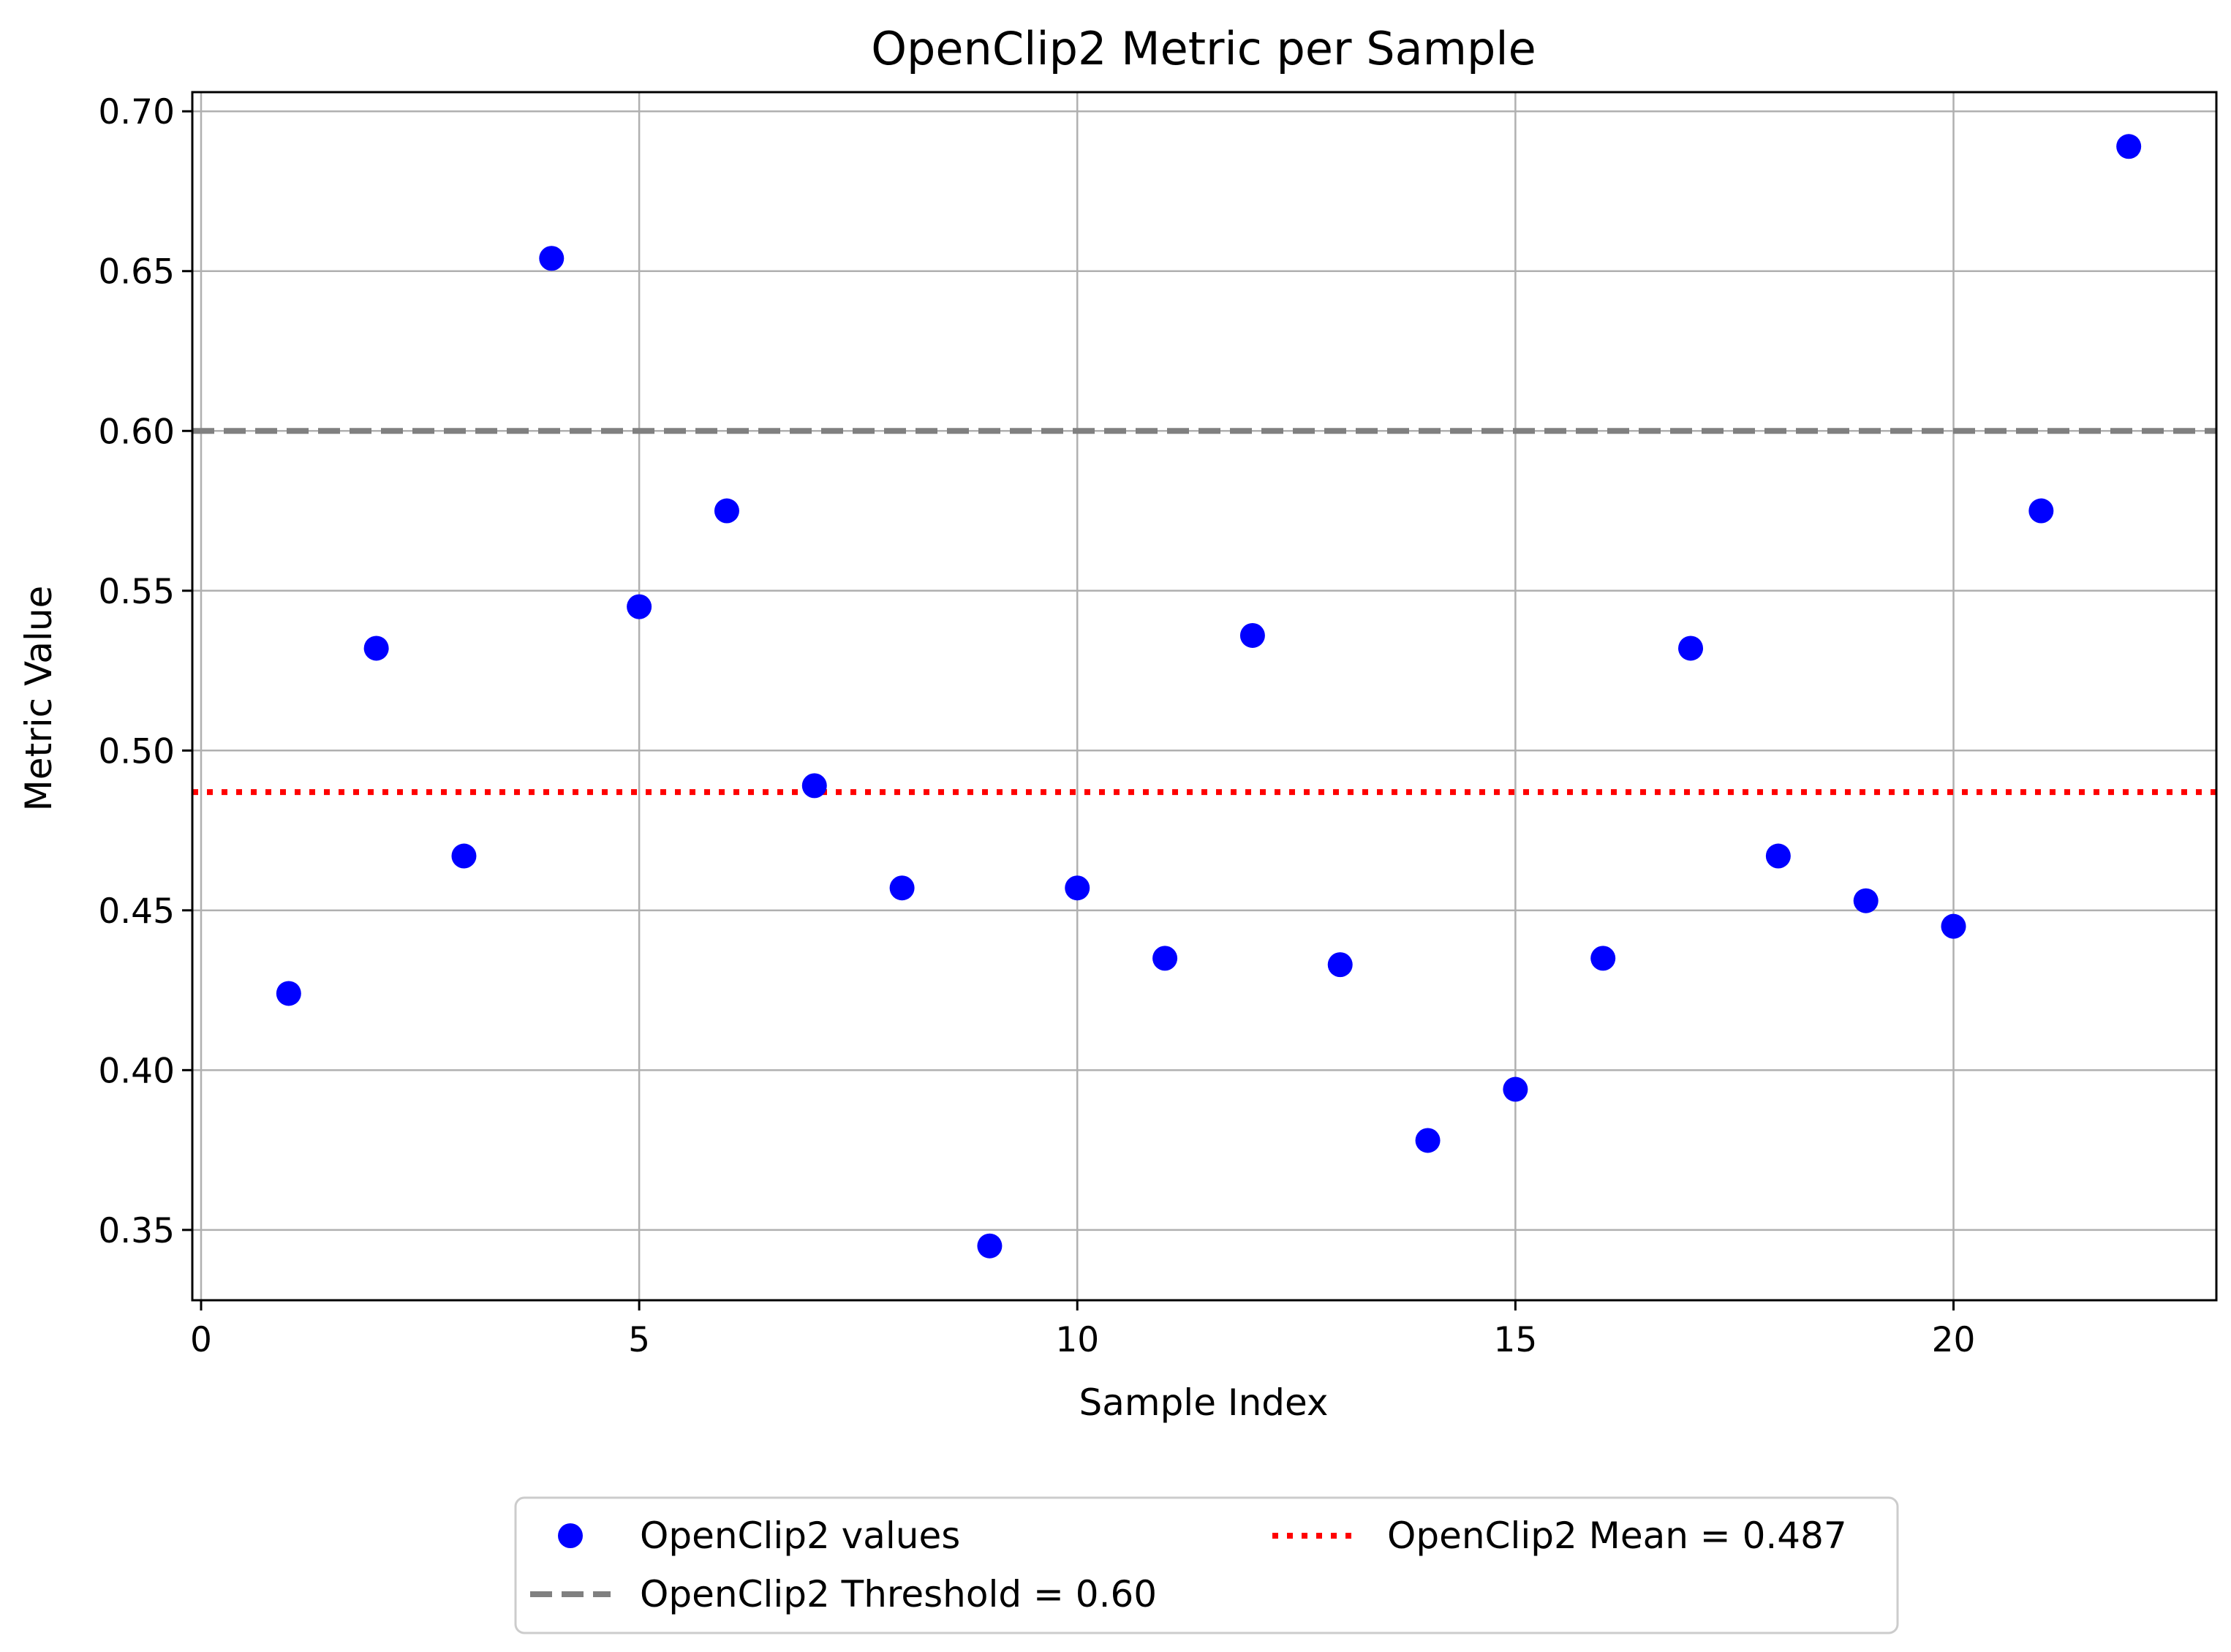 The height and width of the screenshot is (1652, 2231). What do you see at coordinates (800, 1536) in the screenshot?
I see `legend-label: OpenClip2 values` at bounding box center [800, 1536].